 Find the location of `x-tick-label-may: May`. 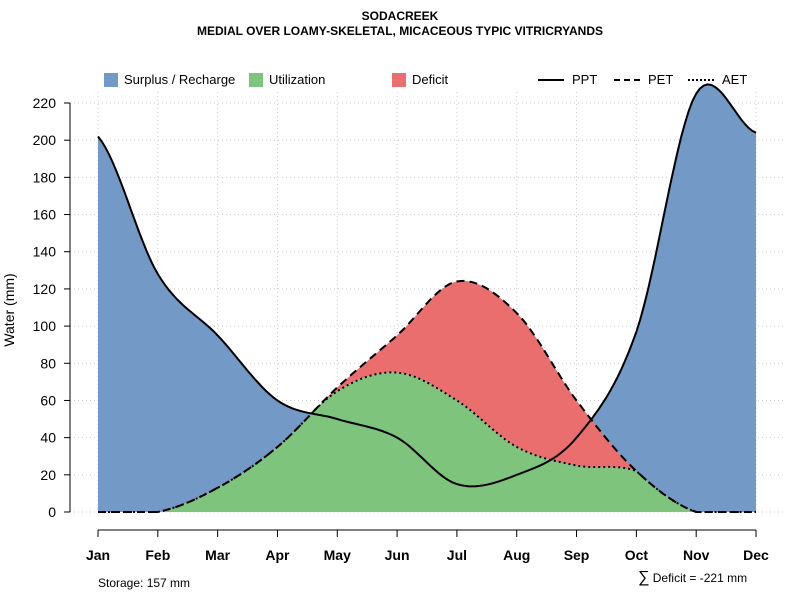

x-tick-label-may: May is located at coordinates (337, 555).